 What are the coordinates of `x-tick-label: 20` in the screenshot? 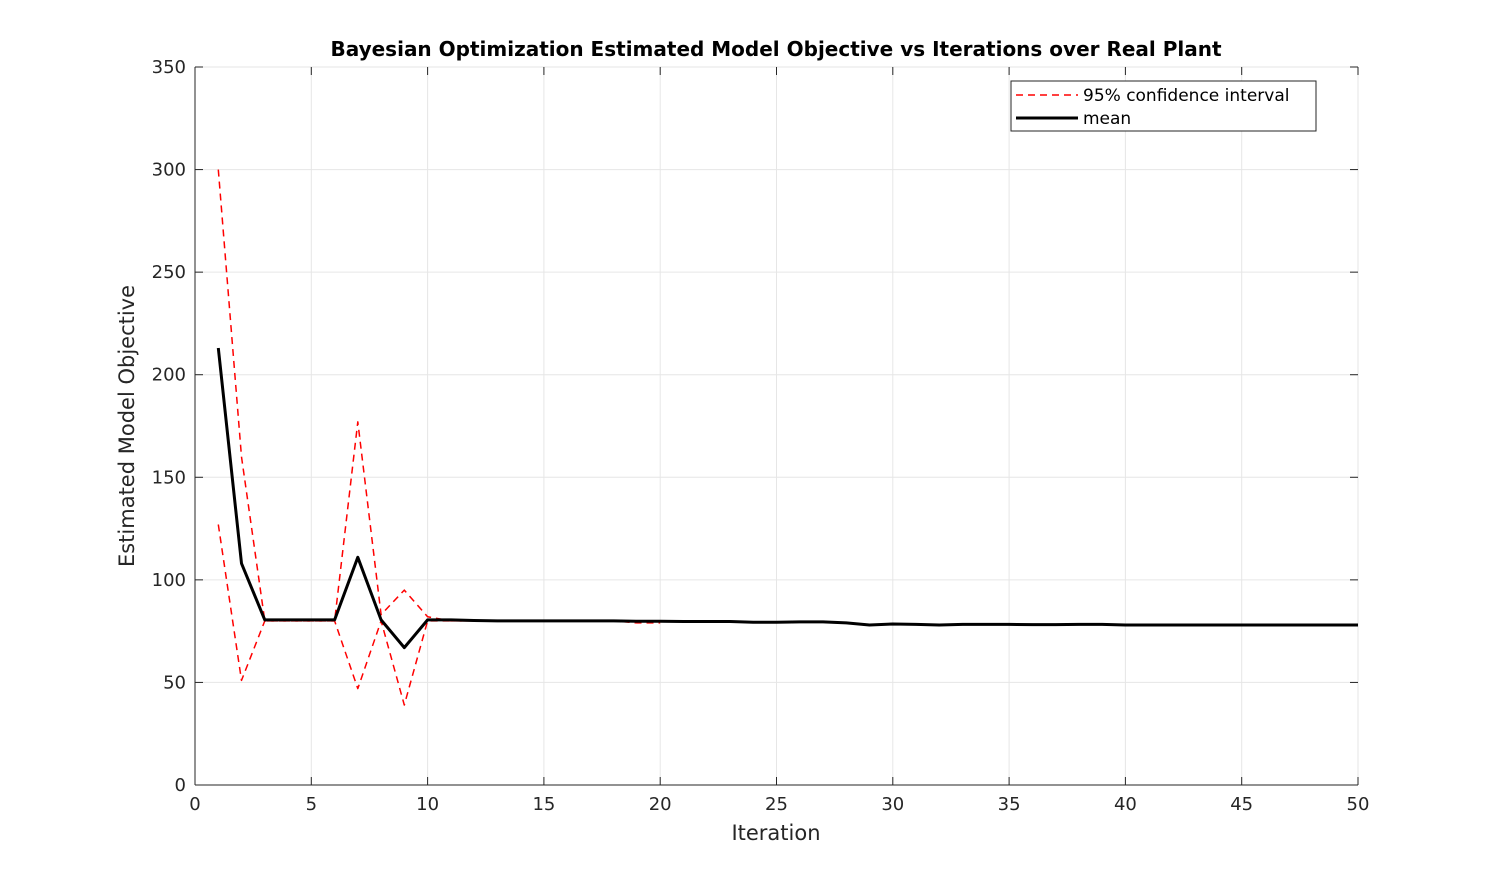 It's located at (660, 804).